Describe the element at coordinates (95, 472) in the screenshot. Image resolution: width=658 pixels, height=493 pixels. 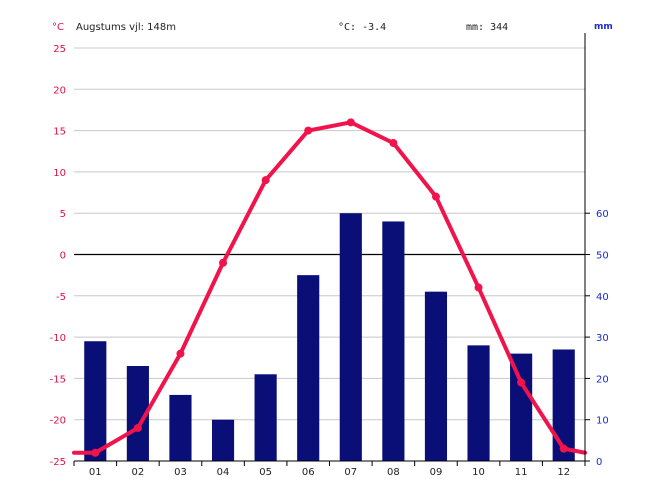
I see `month-label: 01` at that location.